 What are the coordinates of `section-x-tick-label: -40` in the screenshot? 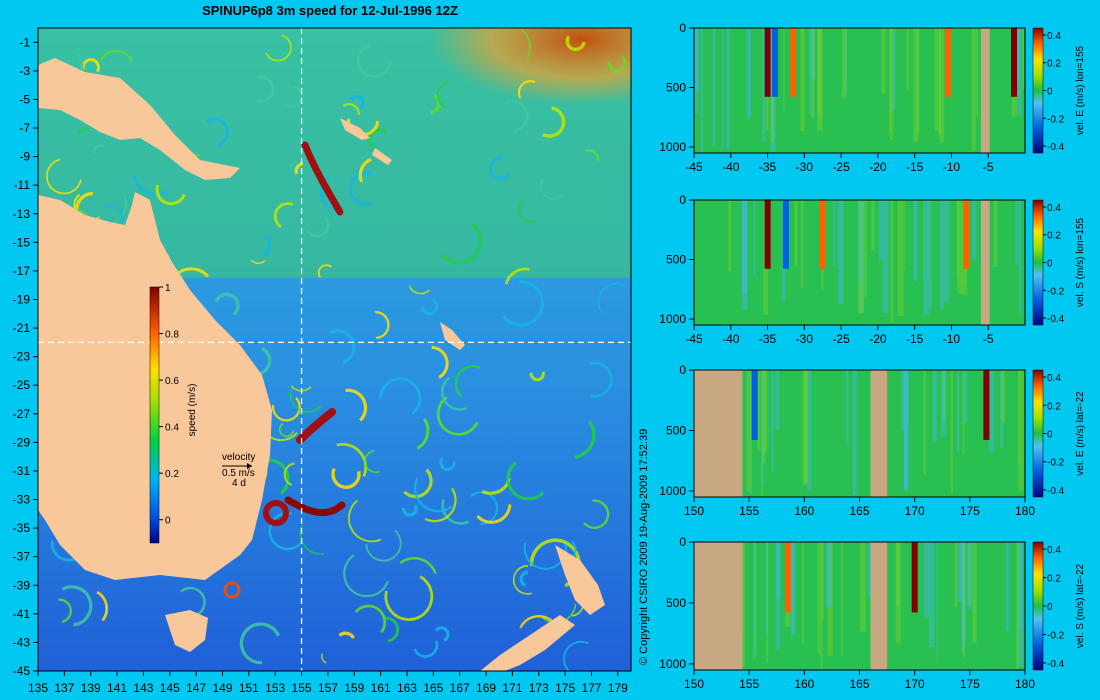 It's located at (731, 339).